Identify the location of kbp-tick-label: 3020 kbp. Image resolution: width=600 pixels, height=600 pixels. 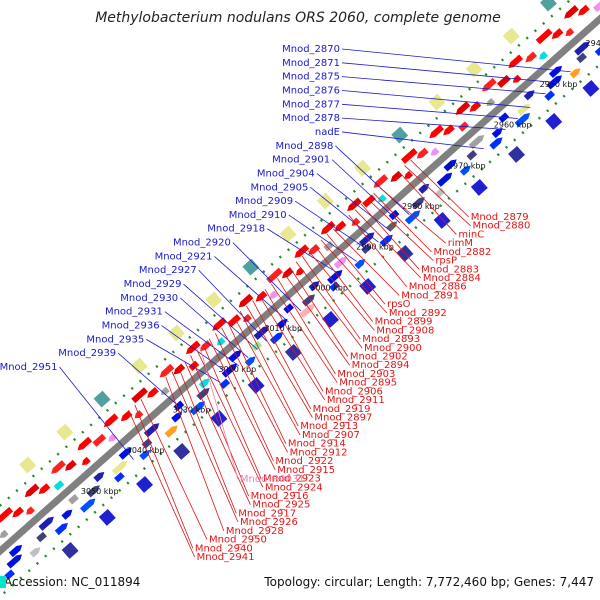
(238, 369).